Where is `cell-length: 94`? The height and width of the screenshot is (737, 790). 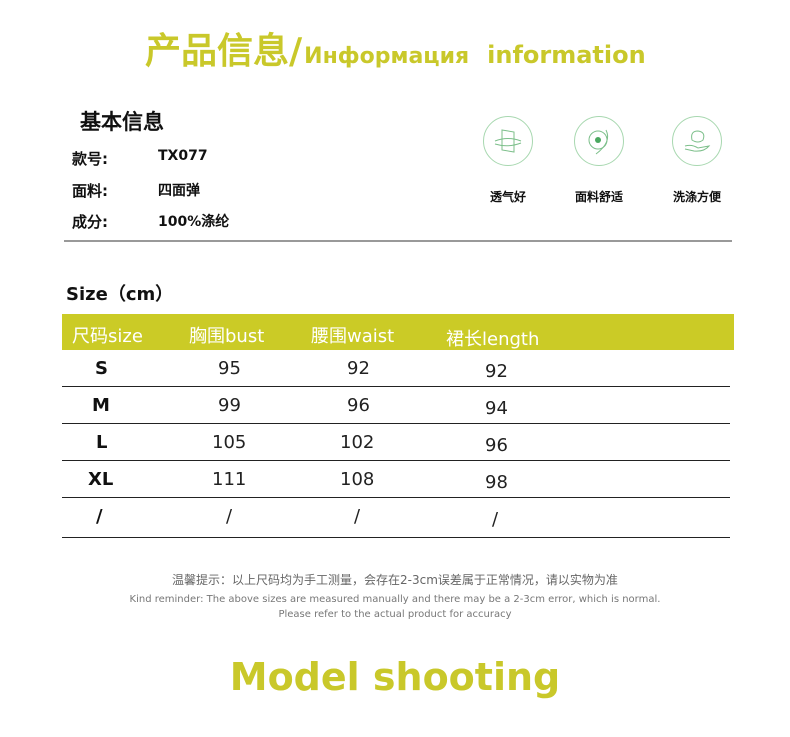
cell-length: 94 is located at coordinates (496, 408).